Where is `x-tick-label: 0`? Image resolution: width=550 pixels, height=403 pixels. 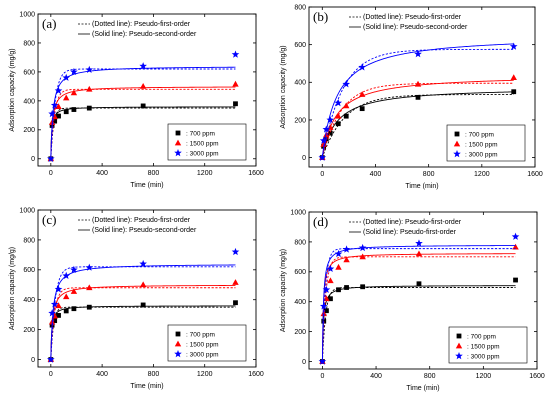
x-tick-label: 0 is located at coordinates (51, 173).